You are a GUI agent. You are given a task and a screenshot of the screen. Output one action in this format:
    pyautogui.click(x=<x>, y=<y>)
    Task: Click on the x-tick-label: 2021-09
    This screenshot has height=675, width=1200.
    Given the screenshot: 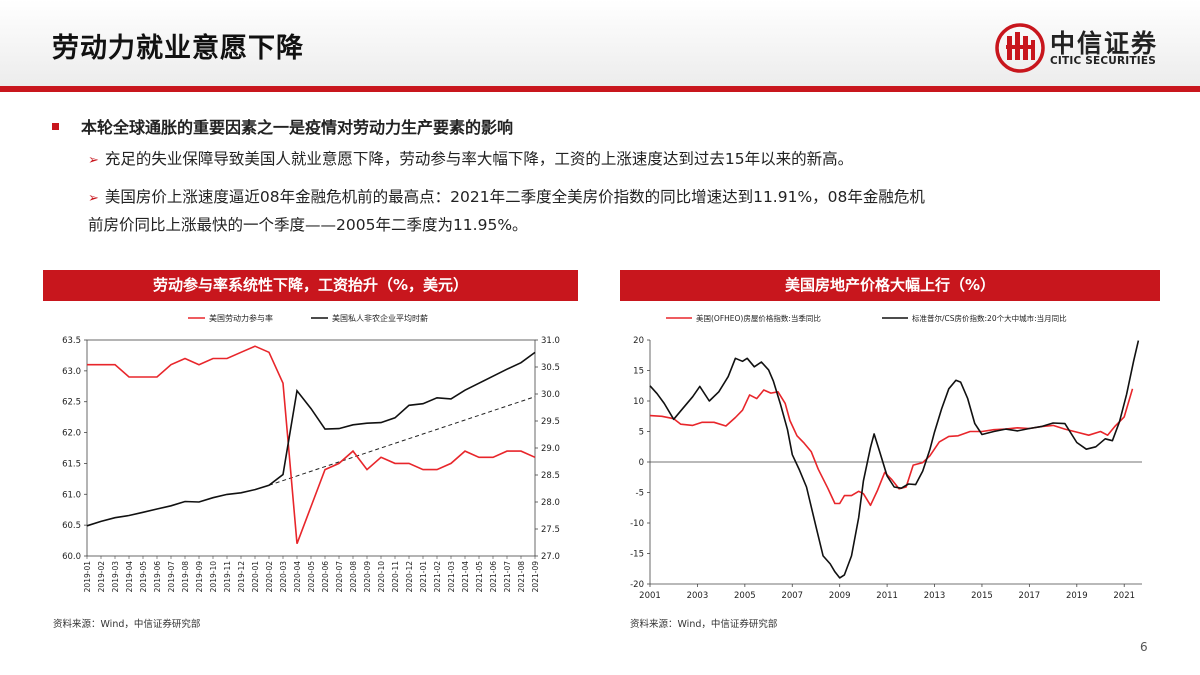 What is the action you would take?
    pyautogui.click(x=535, y=577)
    